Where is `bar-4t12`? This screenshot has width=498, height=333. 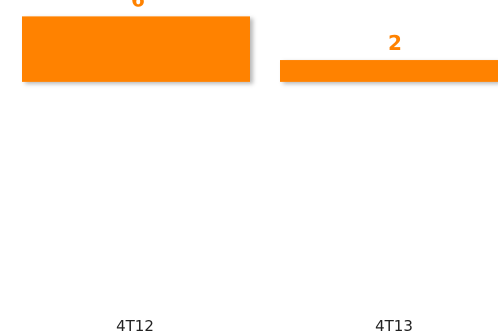
bar-4t12 is located at coordinates (136, 49).